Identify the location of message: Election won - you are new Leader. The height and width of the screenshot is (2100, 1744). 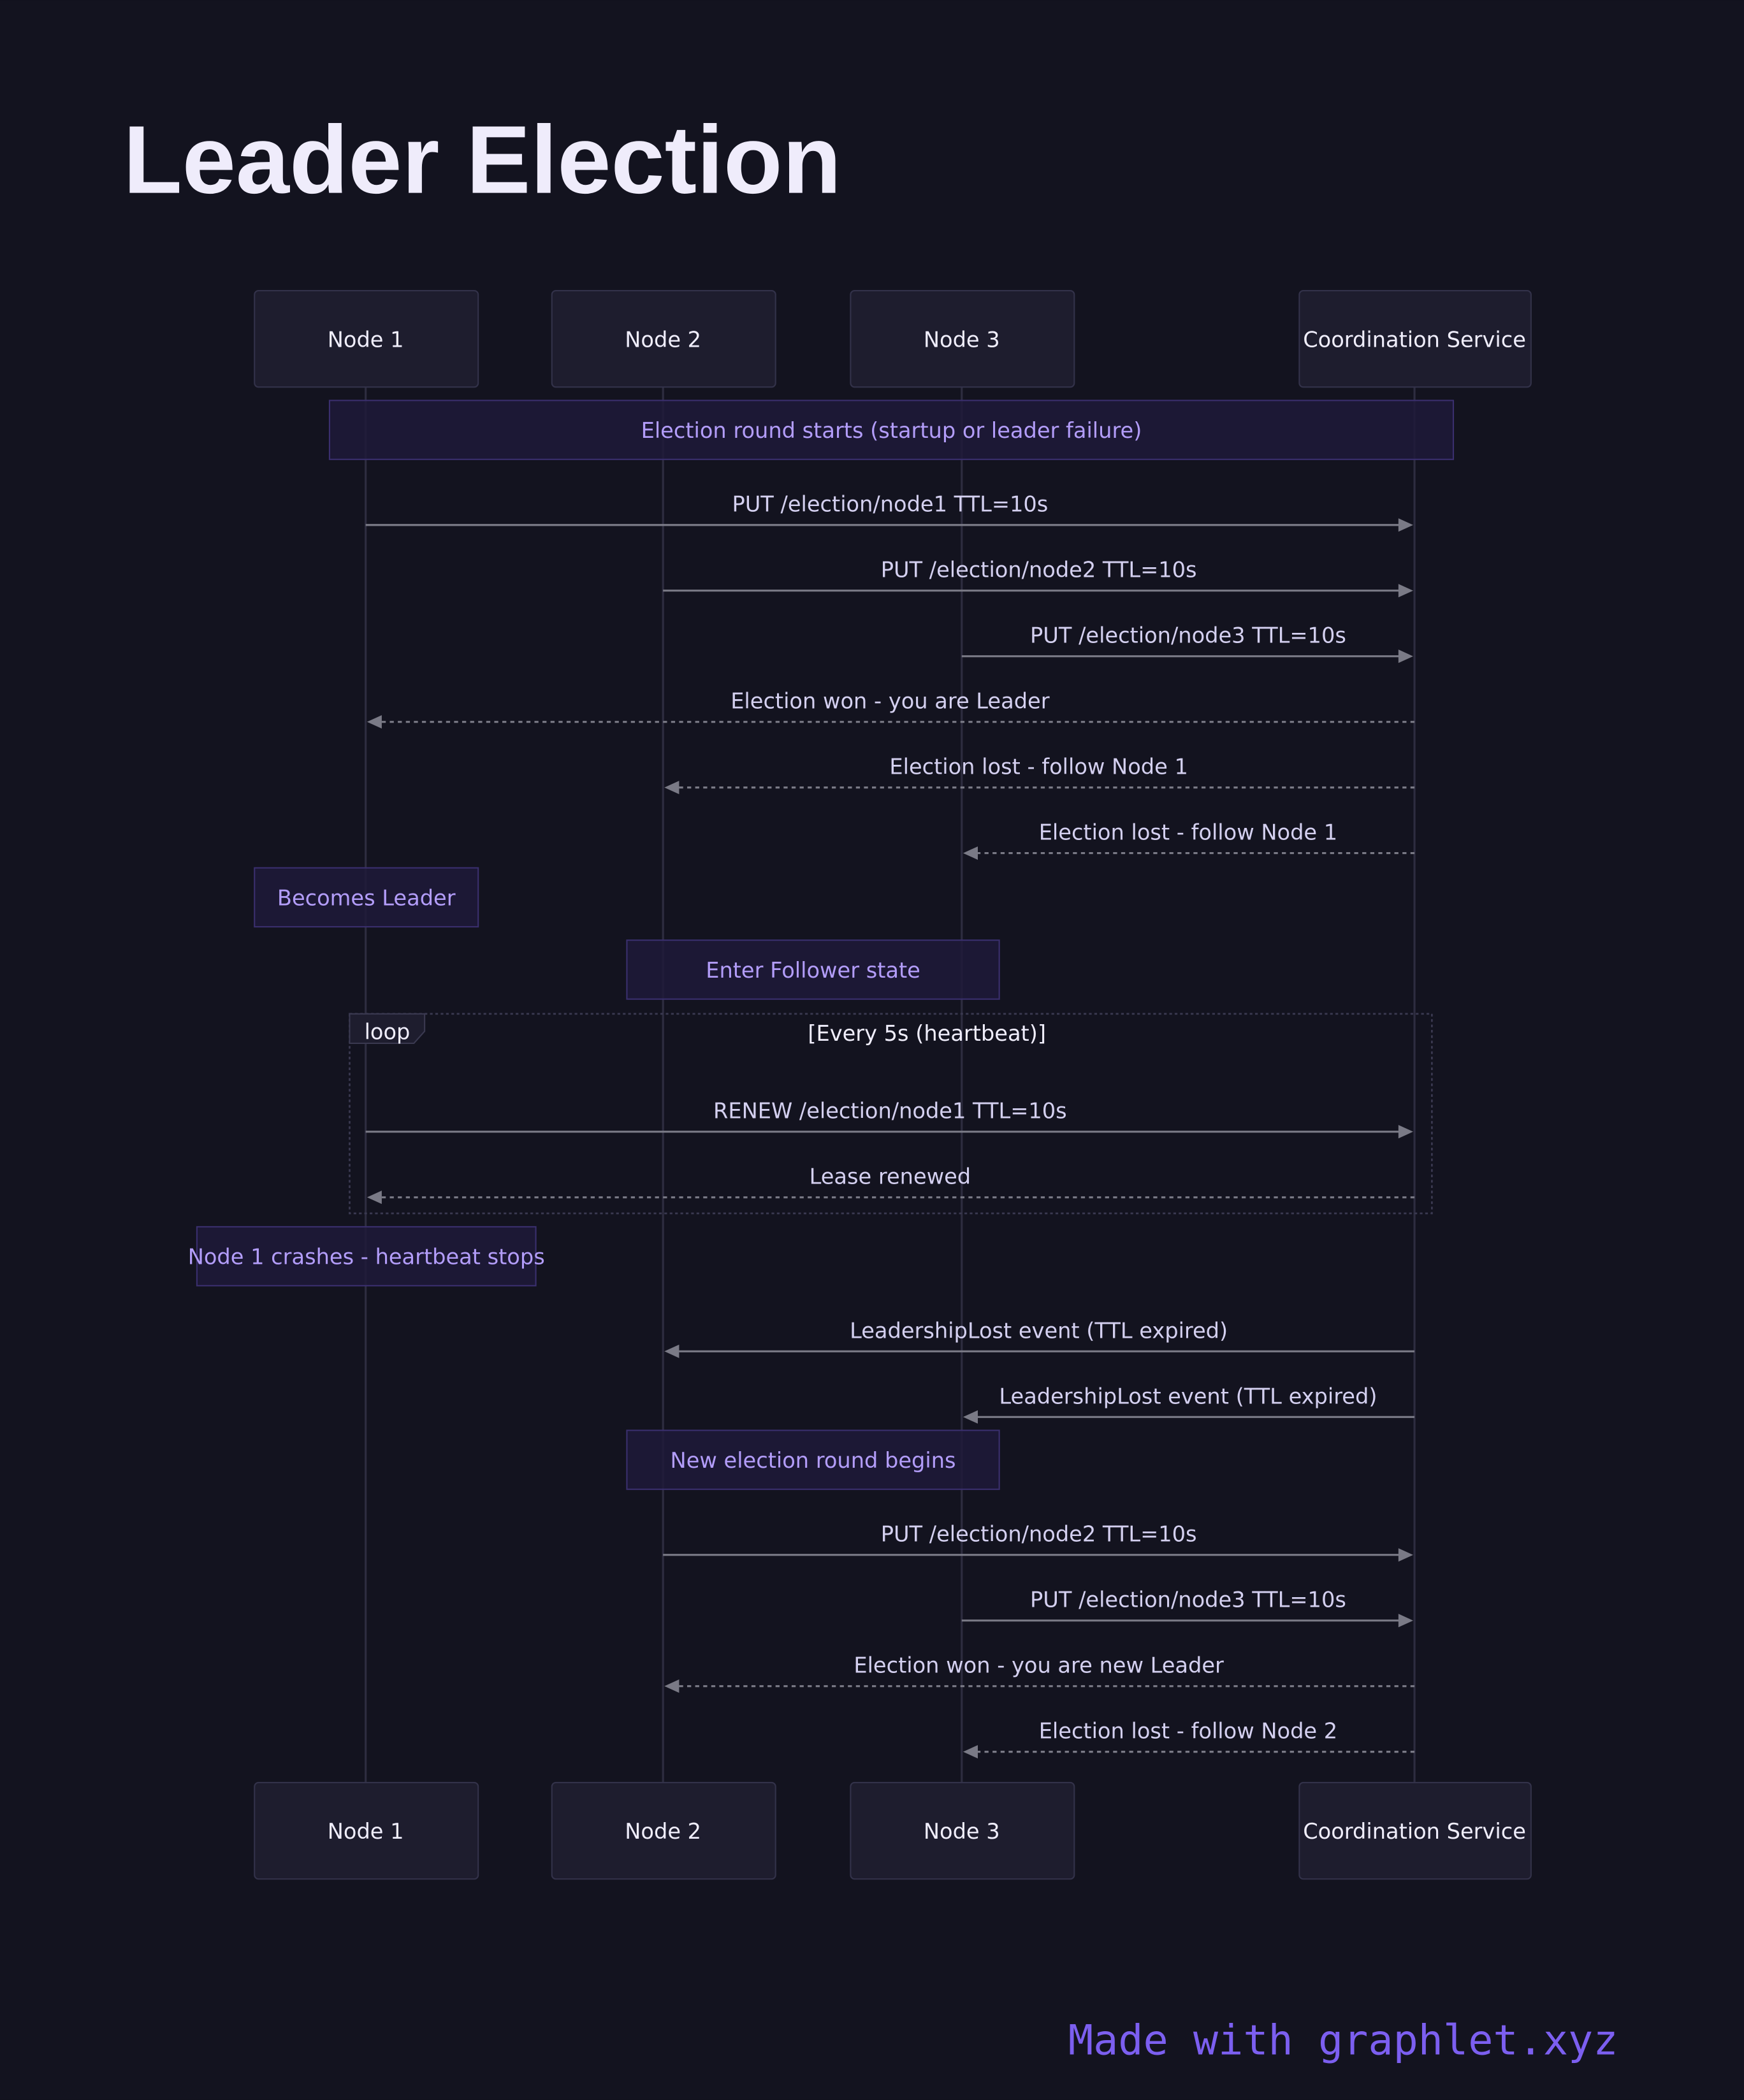
(1039, 1673).